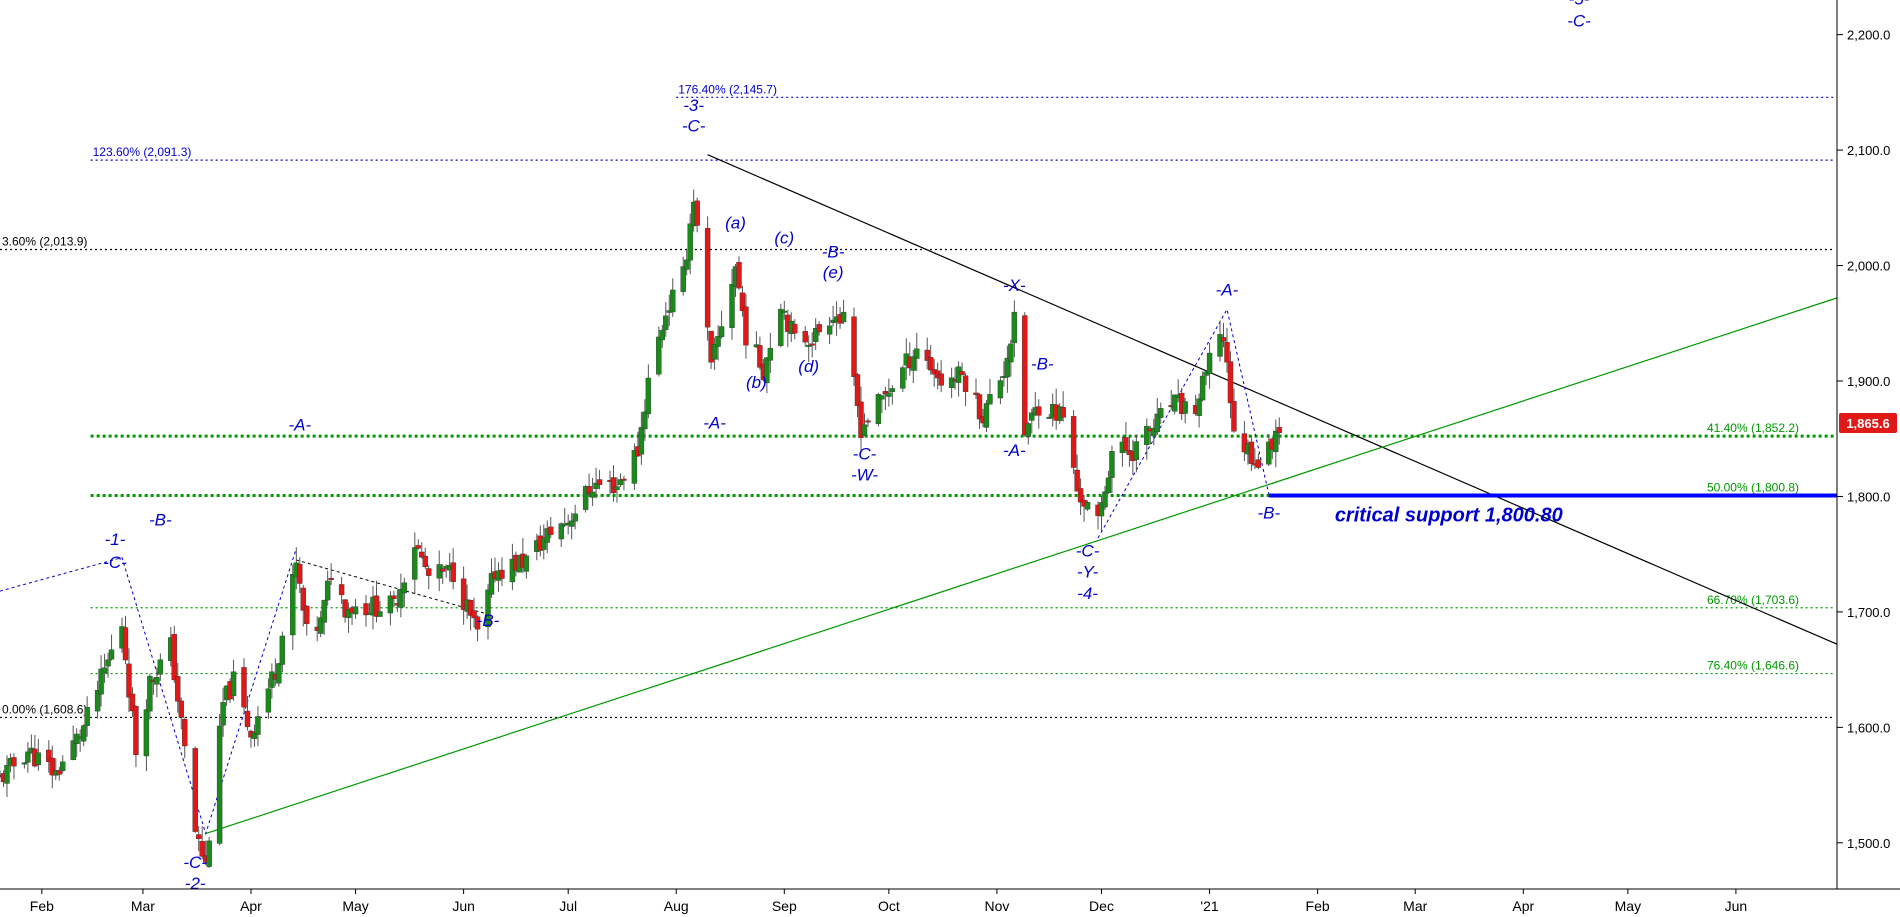 The image size is (1900, 917). What do you see at coordinates (195, 883) in the screenshot?
I see `wave-label: -2-` at bounding box center [195, 883].